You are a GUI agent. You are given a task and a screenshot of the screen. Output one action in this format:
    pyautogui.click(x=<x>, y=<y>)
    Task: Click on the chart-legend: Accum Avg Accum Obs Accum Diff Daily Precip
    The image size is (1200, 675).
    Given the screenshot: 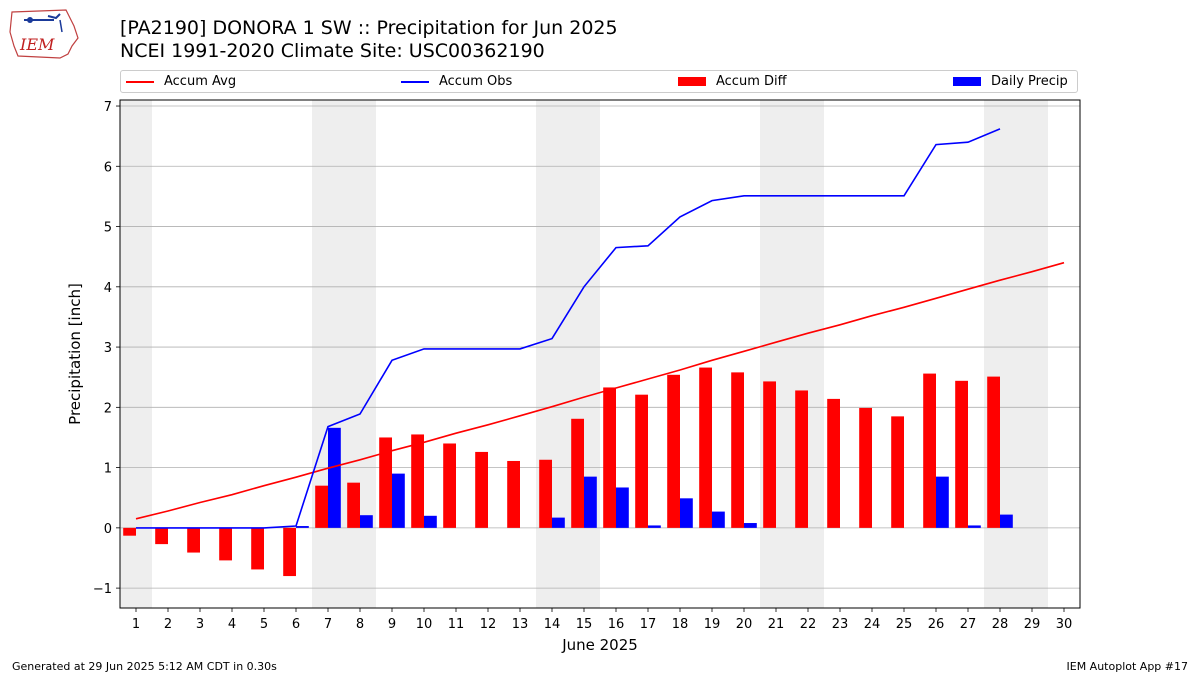 What is the action you would take?
    pyautogui.click(x=599, y=81)
    